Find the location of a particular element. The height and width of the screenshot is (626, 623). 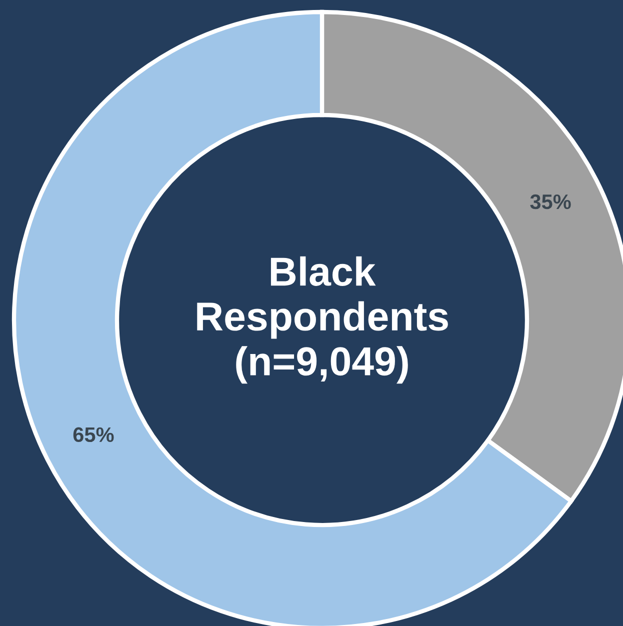

text: Black Respondents (n=9,049) is located at coordinates (322, 320).